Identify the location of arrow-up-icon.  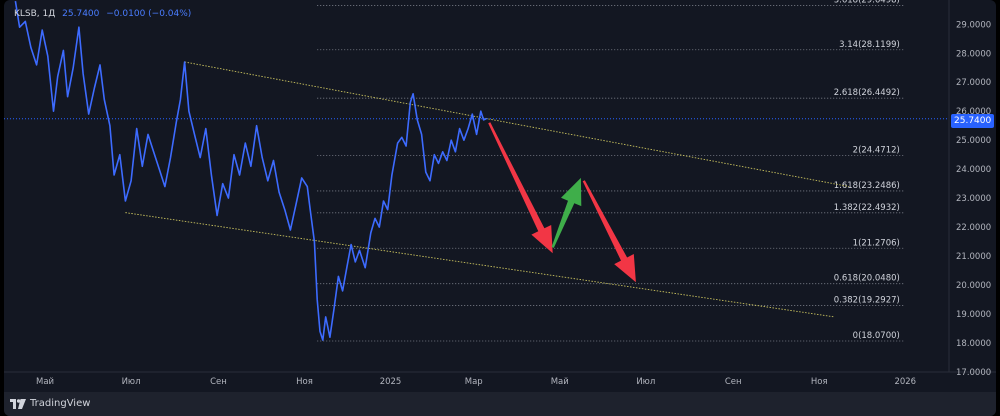
(566, 212).